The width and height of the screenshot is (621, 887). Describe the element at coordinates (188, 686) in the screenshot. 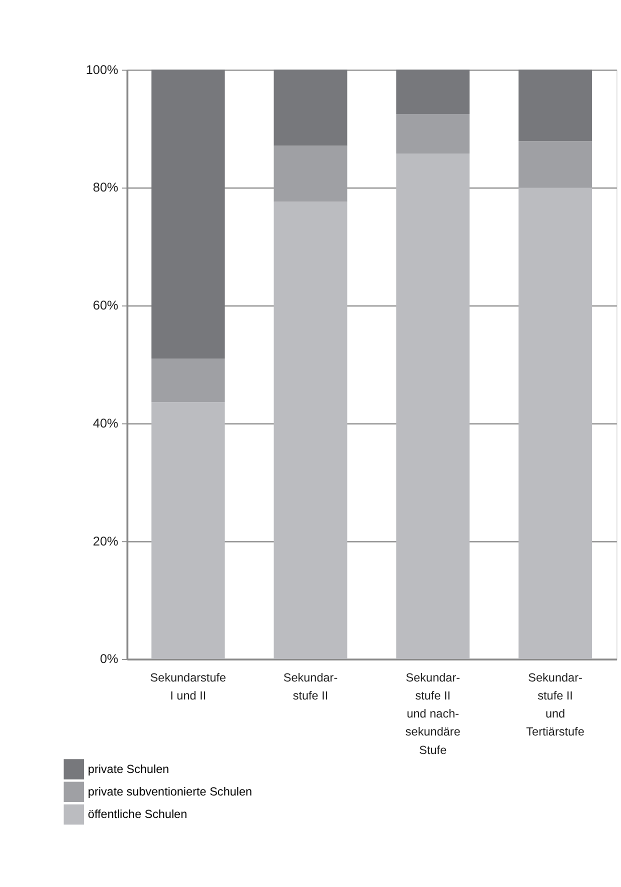

I see `x-tick-label: Sekundarstufe I und II` at that location.